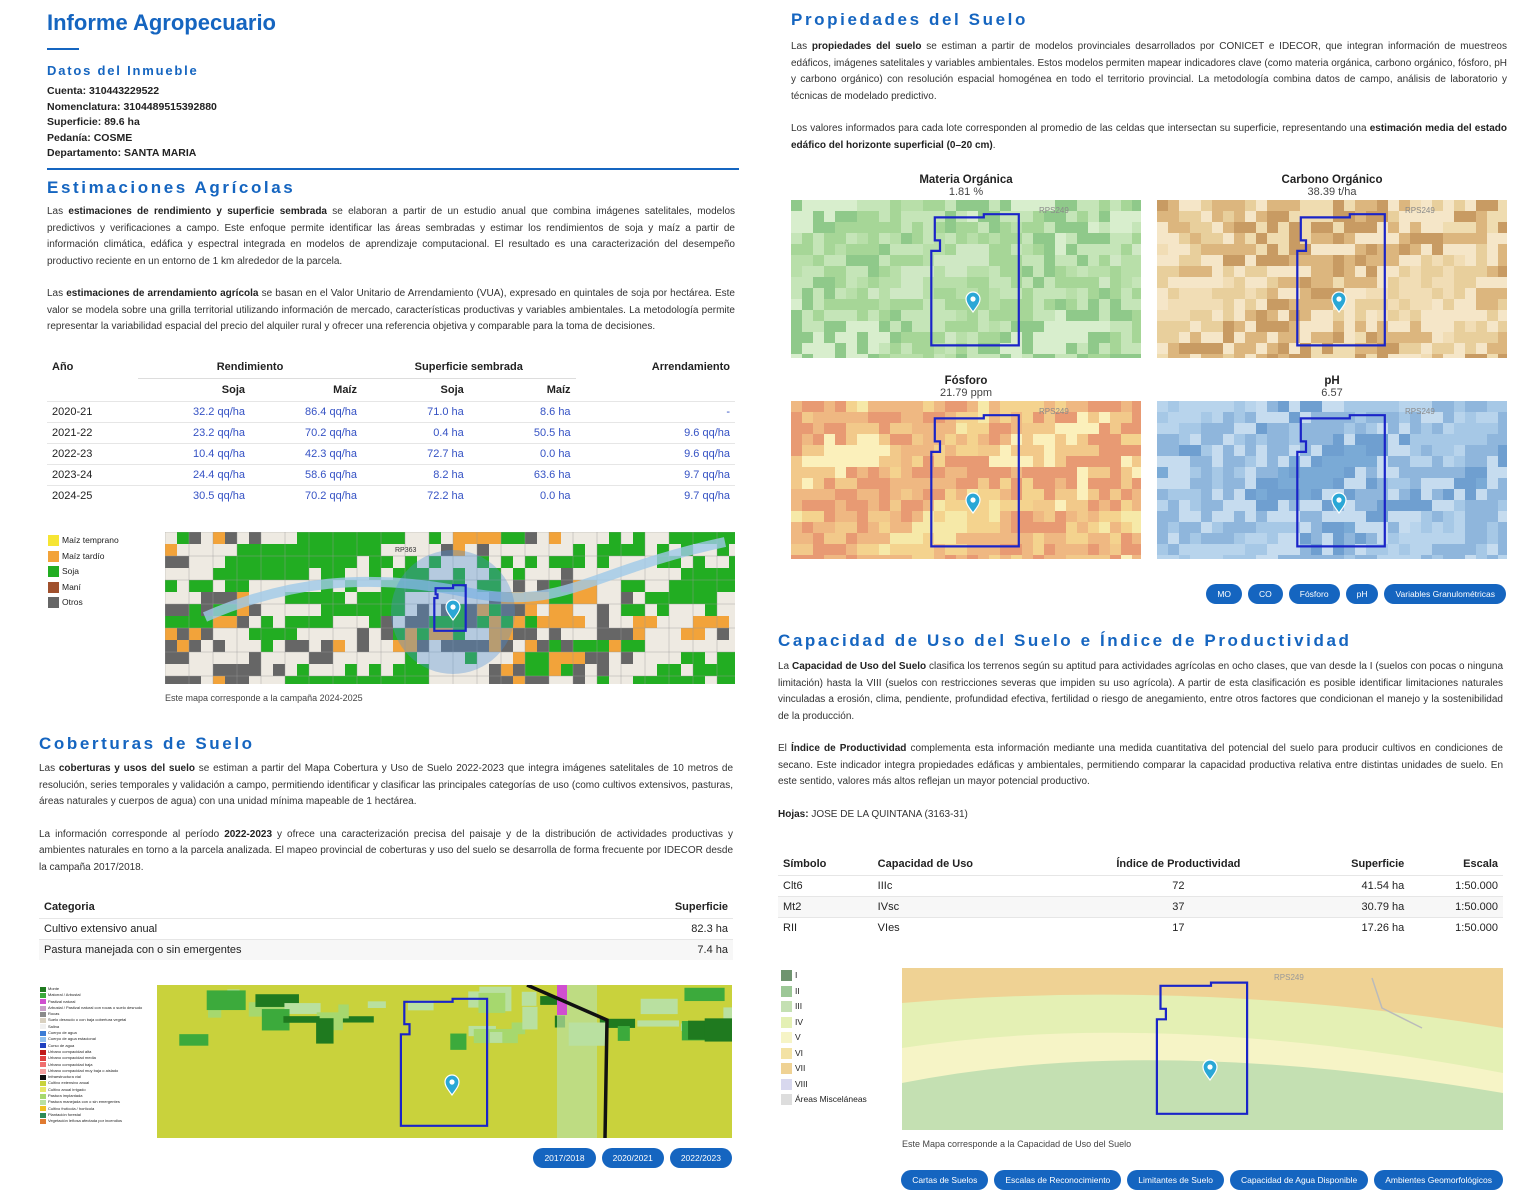 Image resolution: width=1533 pixels, height=1200 pixels. I want to click on button: MO, so click(1224, 594).